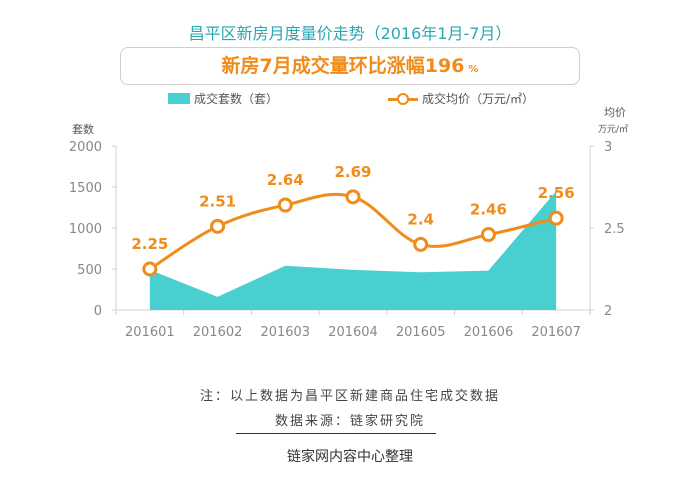 The image size is (700, 488). What do you see at coordinates (285, 180) in the screenshot?
I see `avg-price-data-label: 2.64` at bounding box center [285, 180].